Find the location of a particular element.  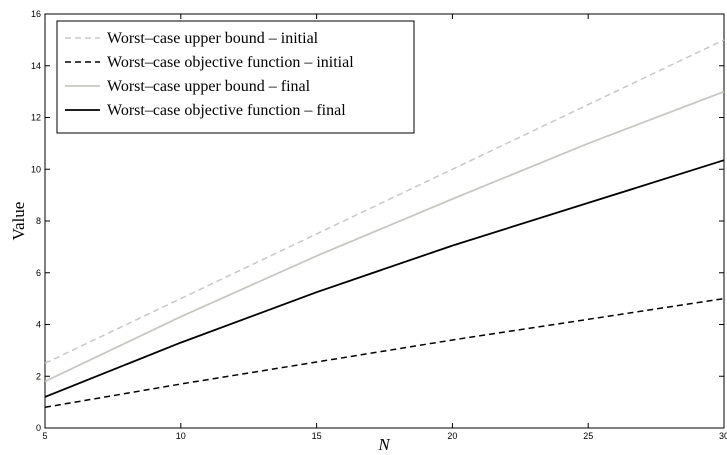

x-tick-label: 5 is located at coordinates (44, 436).